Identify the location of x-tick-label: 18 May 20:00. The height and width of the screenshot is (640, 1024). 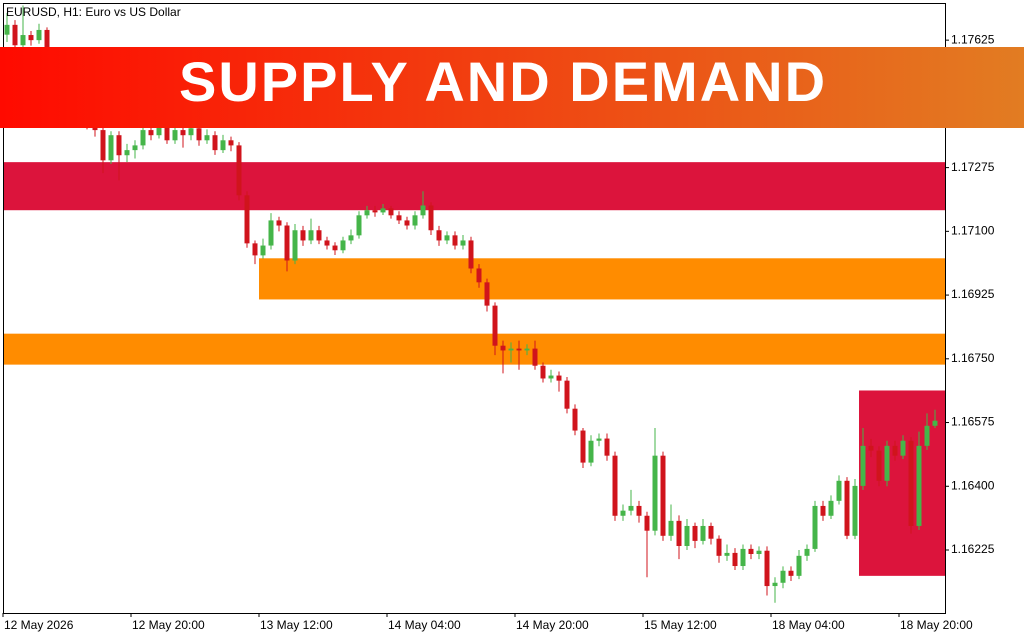
(936, 625).